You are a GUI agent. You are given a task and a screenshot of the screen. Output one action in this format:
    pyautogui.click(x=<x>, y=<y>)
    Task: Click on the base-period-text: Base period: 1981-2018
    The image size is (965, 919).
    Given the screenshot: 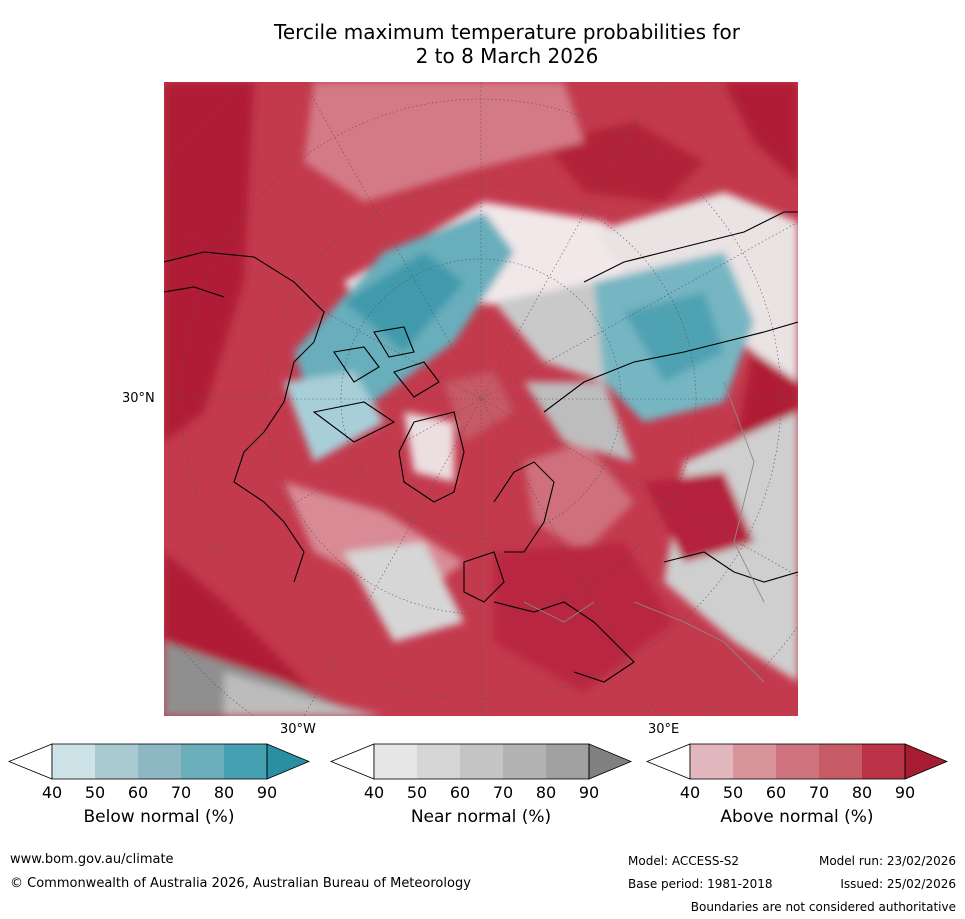 What is the action you would take?
    pyautogui.click(x=700, y=884)
    